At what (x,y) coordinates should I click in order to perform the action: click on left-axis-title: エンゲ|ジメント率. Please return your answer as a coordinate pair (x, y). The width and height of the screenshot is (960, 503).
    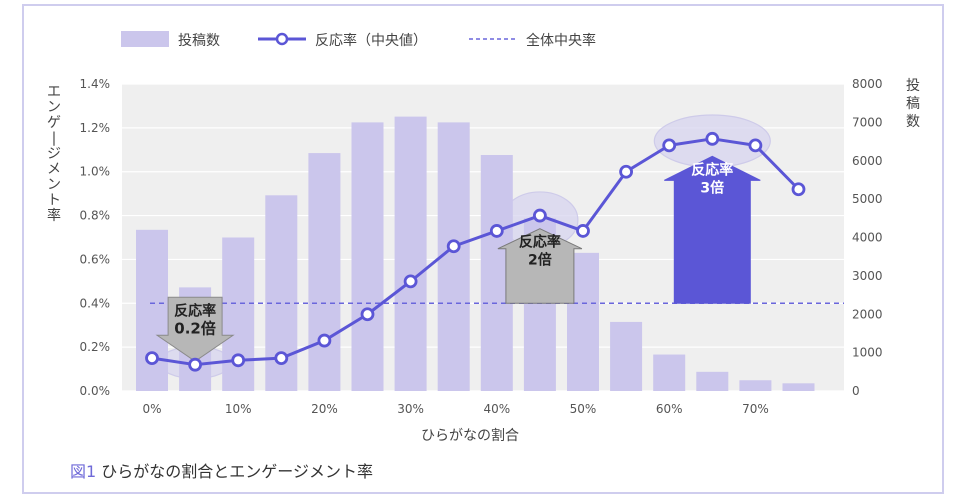
    Looking at the image, I should click on (54, 154).